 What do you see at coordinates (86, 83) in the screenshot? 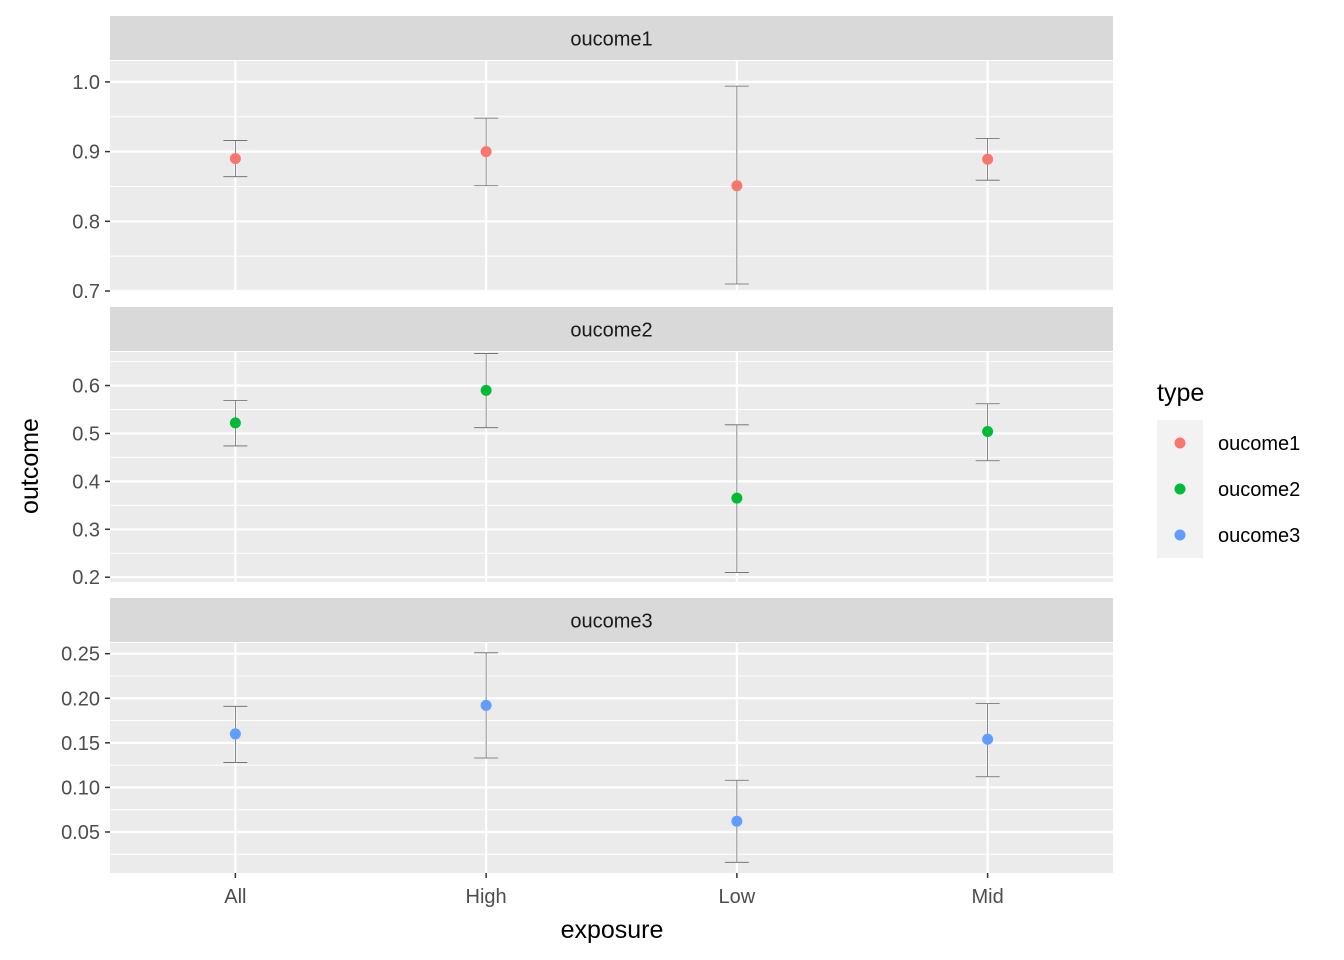
I see `y-tick-label: 1.0` at bounding box center [86, 83].